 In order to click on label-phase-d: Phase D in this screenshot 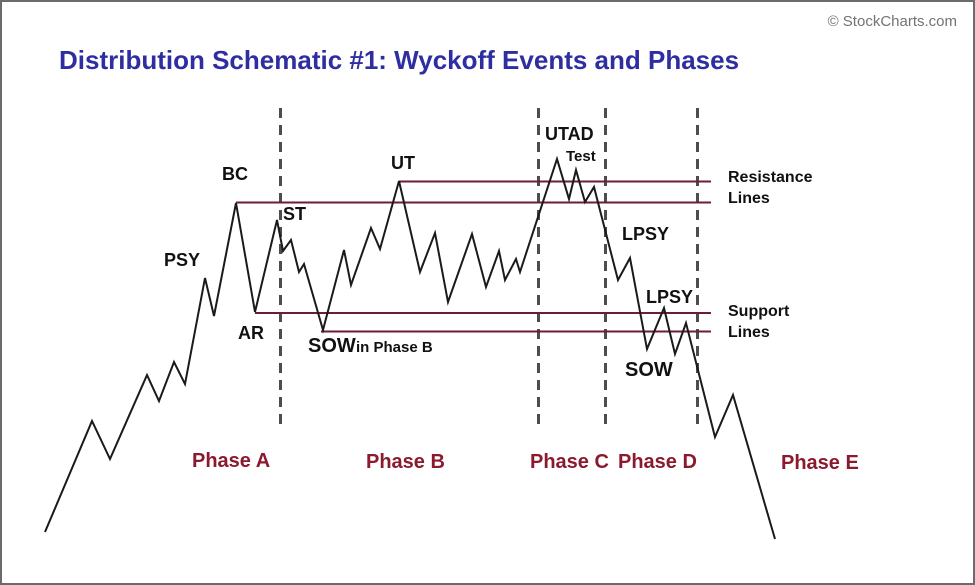, I will do `click(657, 462)`.